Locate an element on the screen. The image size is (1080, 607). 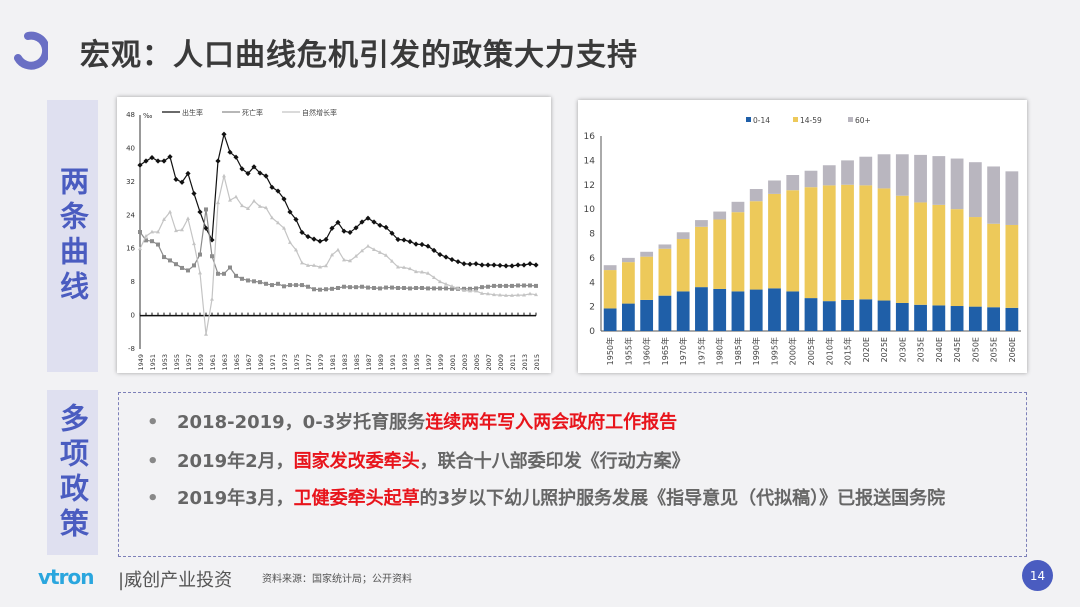
x-tick-label: 1970年 is located at coordinates (683, 351).